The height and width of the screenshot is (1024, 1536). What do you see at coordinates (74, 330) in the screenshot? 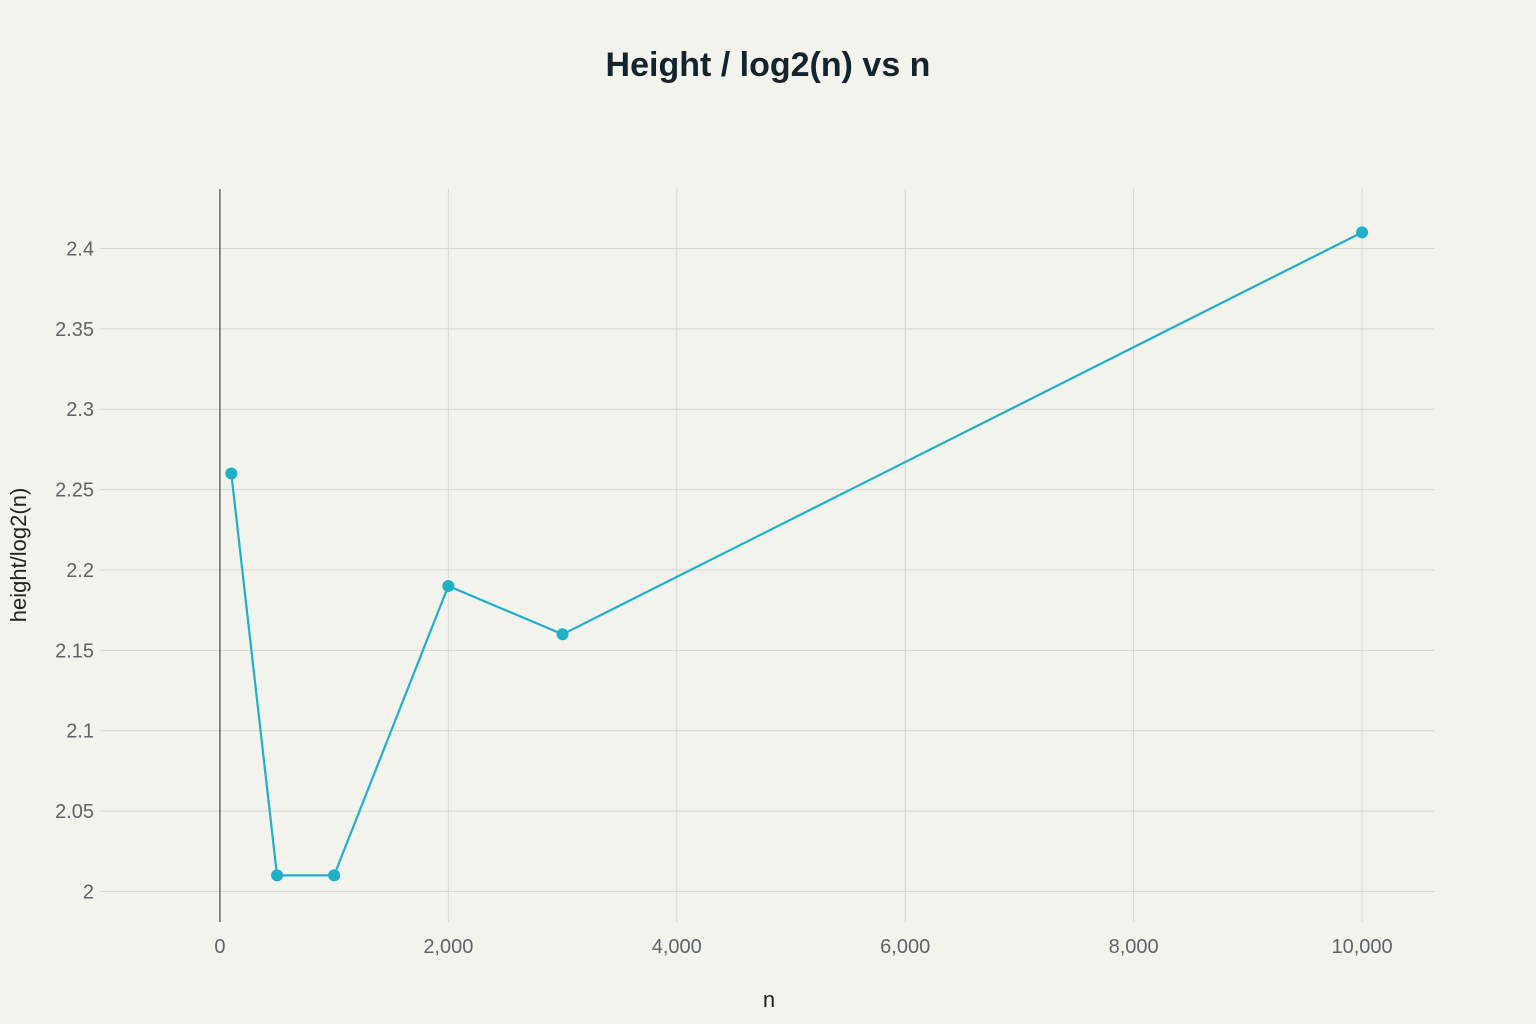
I see `y-tick-label: 2.35` at bounding box center [74, 330].